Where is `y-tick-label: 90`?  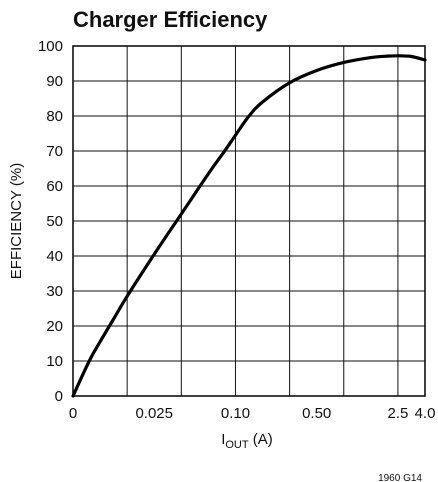 y-tick-label: 90 is located at coordinates (54, 81).